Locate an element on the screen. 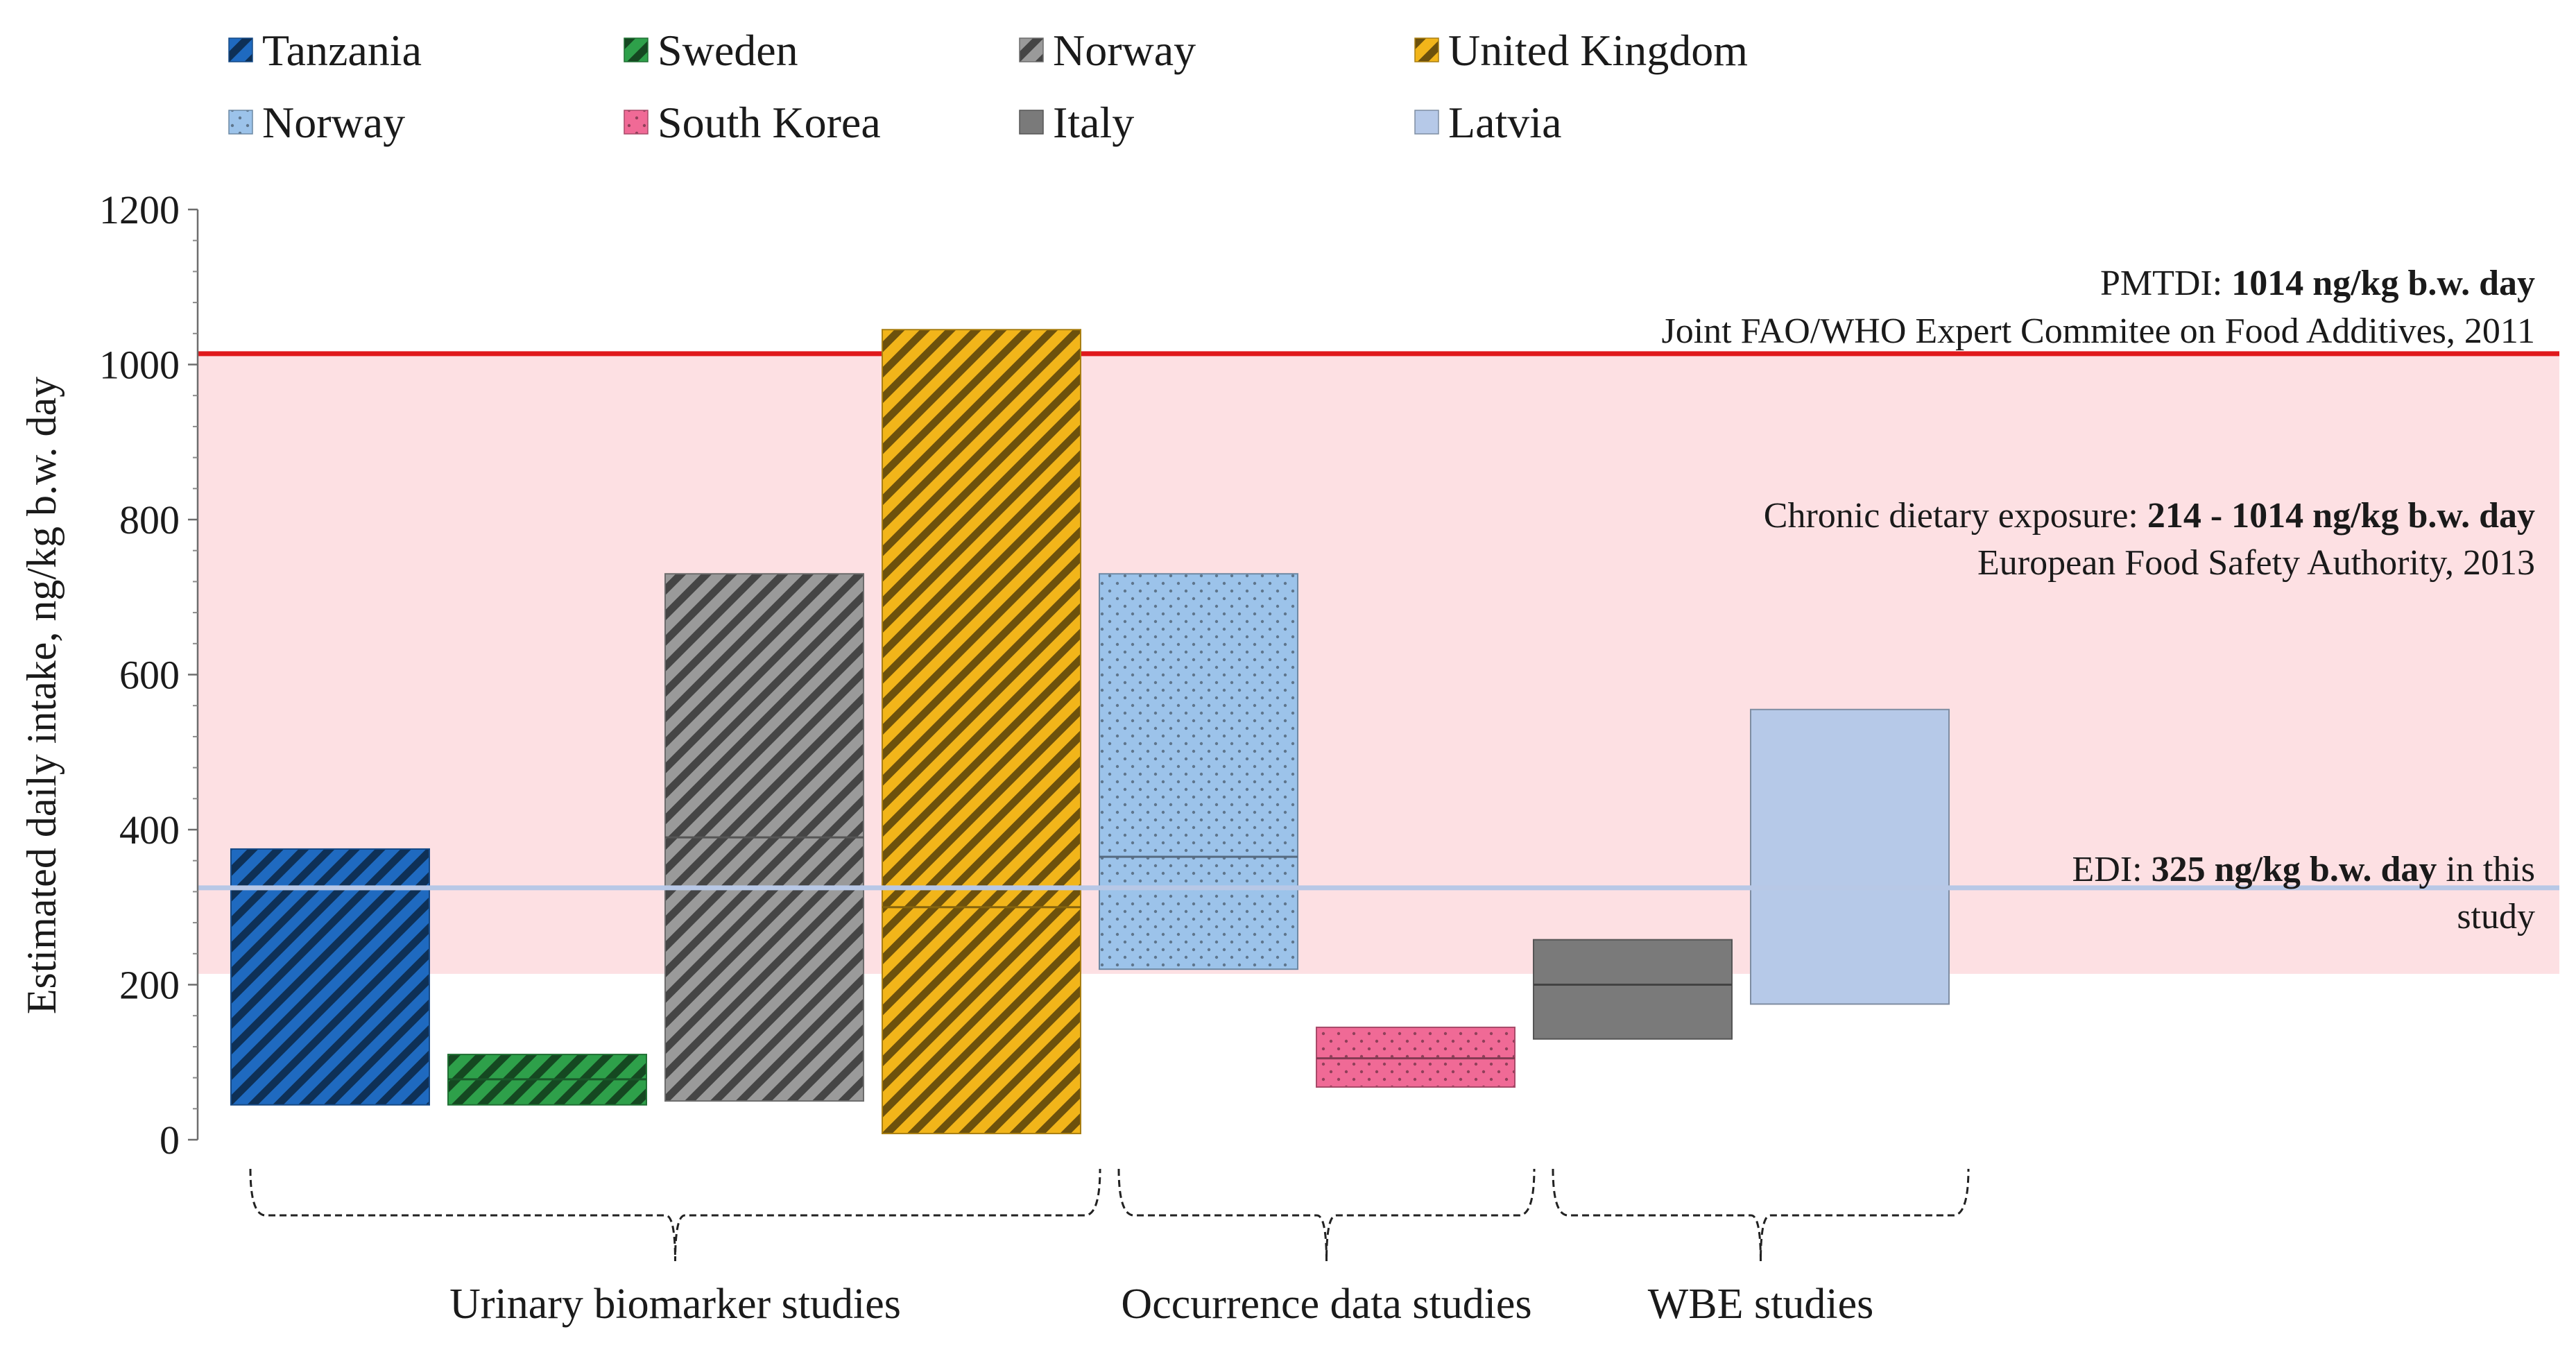  group-label: Urinary biomarker studies is located at coordinates (675, 1304).